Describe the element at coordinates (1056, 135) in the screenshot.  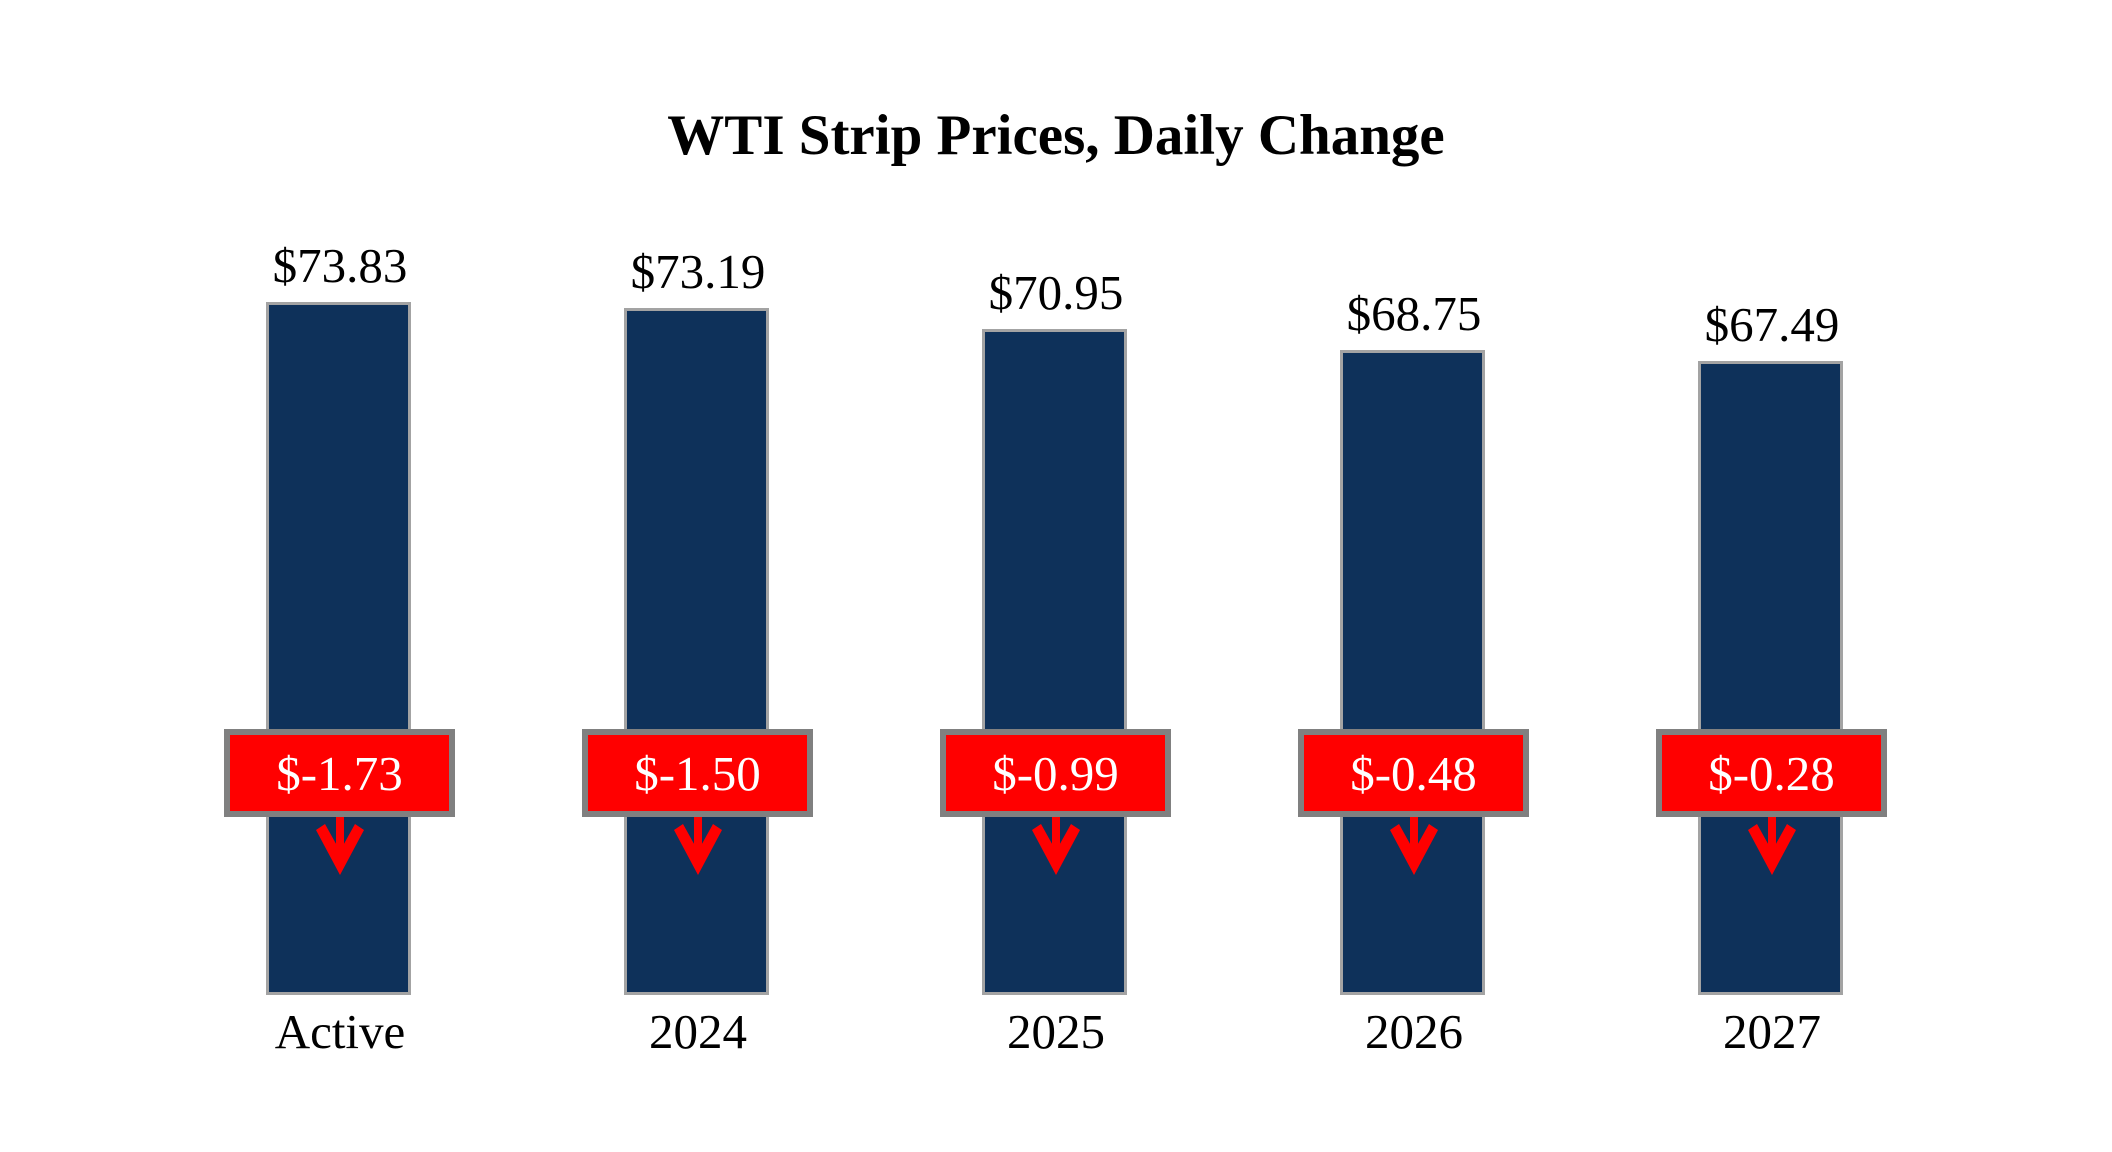
I see `chart-title: WTI Strip Prices, Daily Change` at that location.